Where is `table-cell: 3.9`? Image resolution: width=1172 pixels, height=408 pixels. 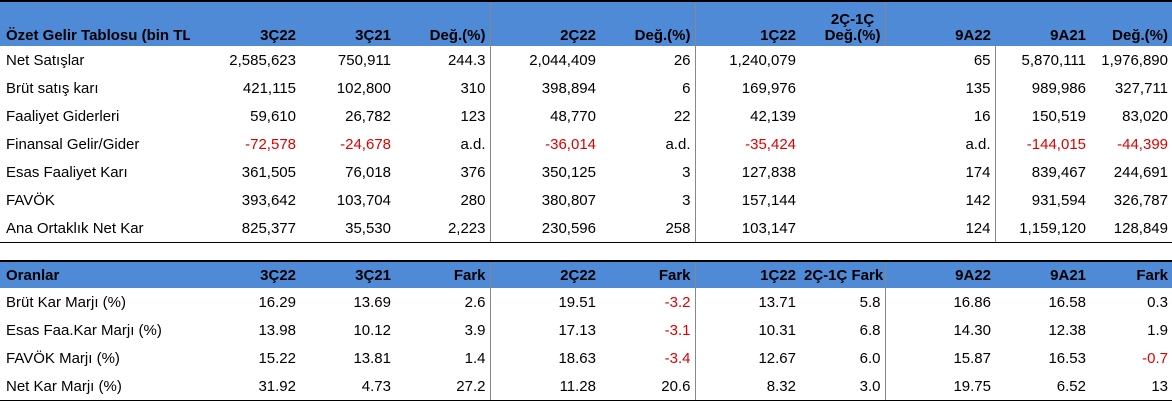 table-cell: 3.9 is located at coordinates (475, 330).